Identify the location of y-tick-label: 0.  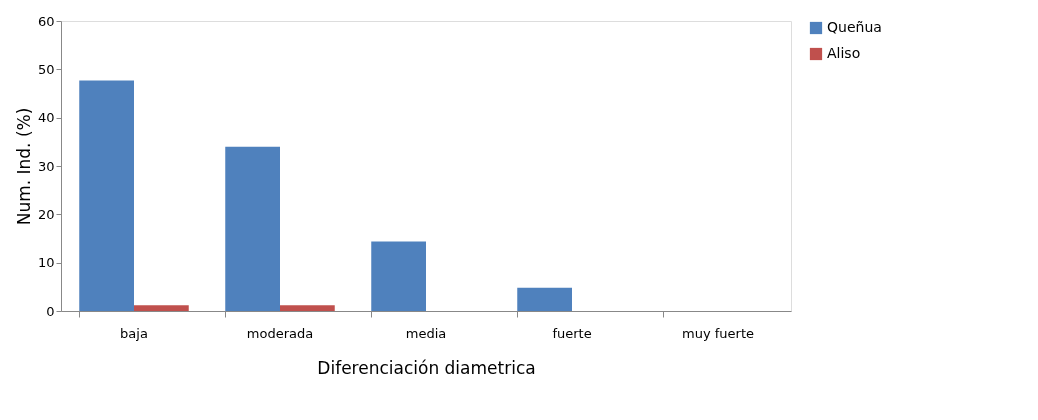
(50, 311).